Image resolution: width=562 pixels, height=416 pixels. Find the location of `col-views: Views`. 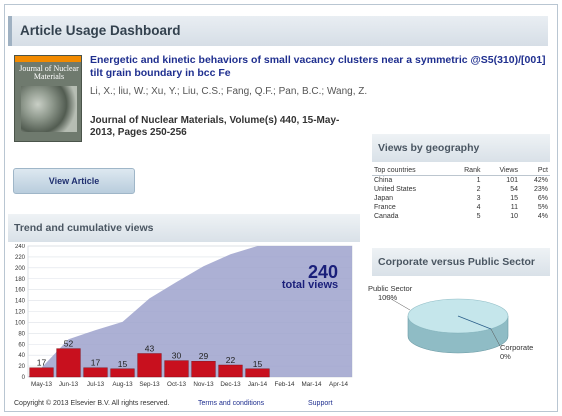

col-views: Views is located at coordinates (501, 171).